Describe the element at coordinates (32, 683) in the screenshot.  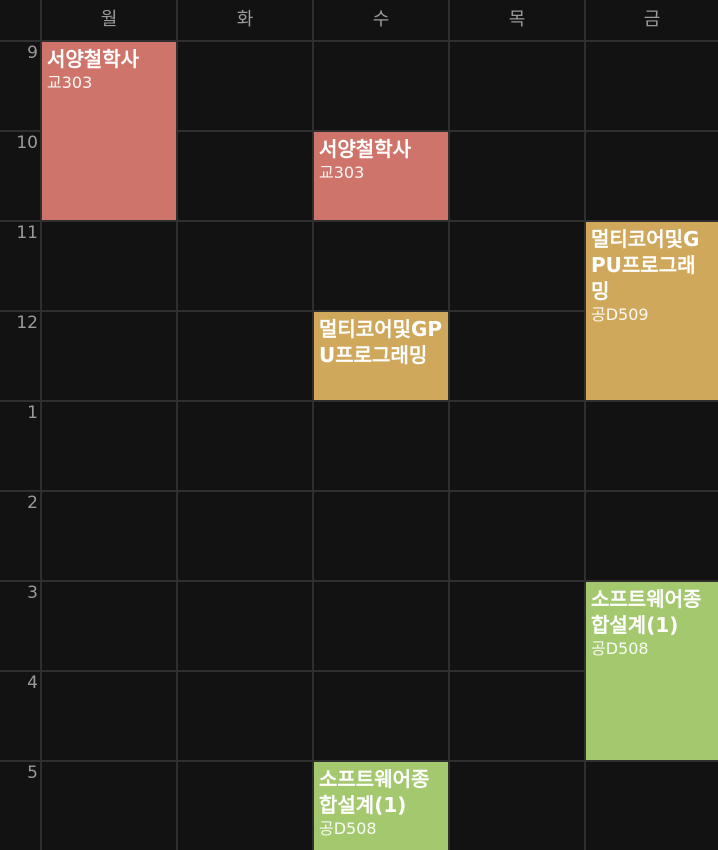
I see `hour-label-4: 4` at that location.